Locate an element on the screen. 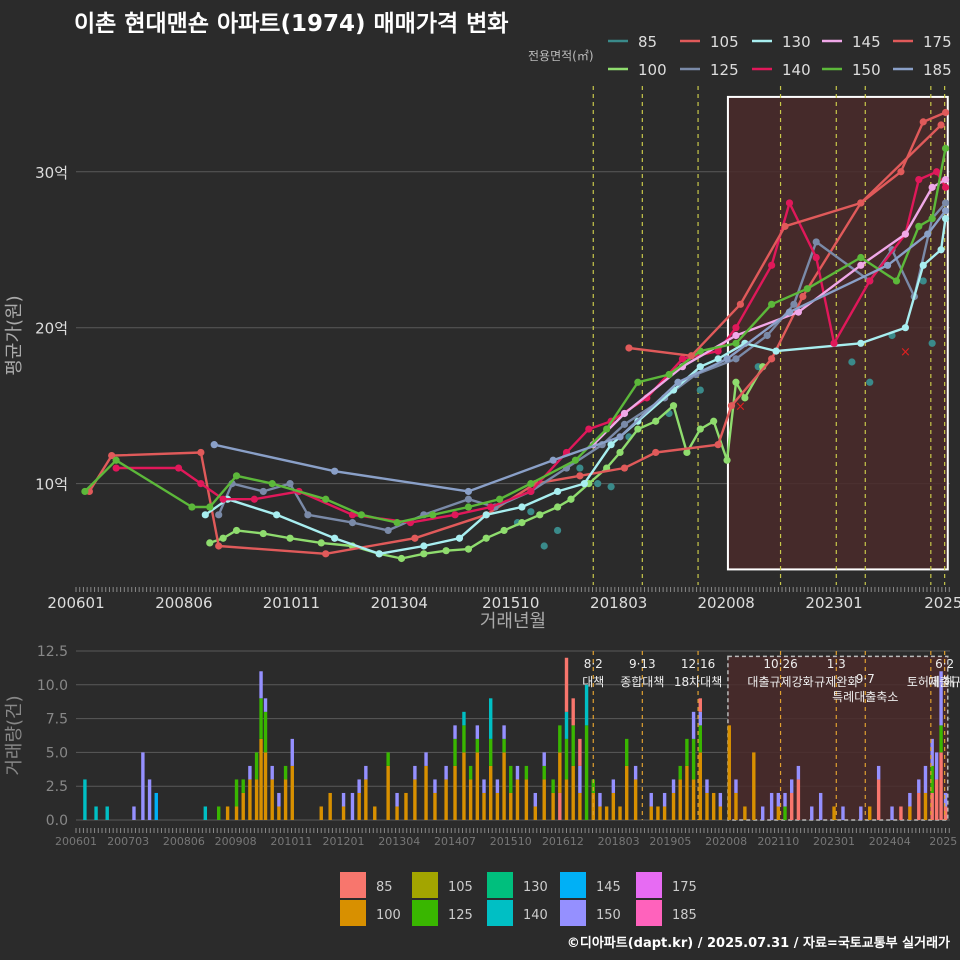 This screenshot has height=960, width=960. y-tick-label: 0.0 is located at coordinates (57, 821).